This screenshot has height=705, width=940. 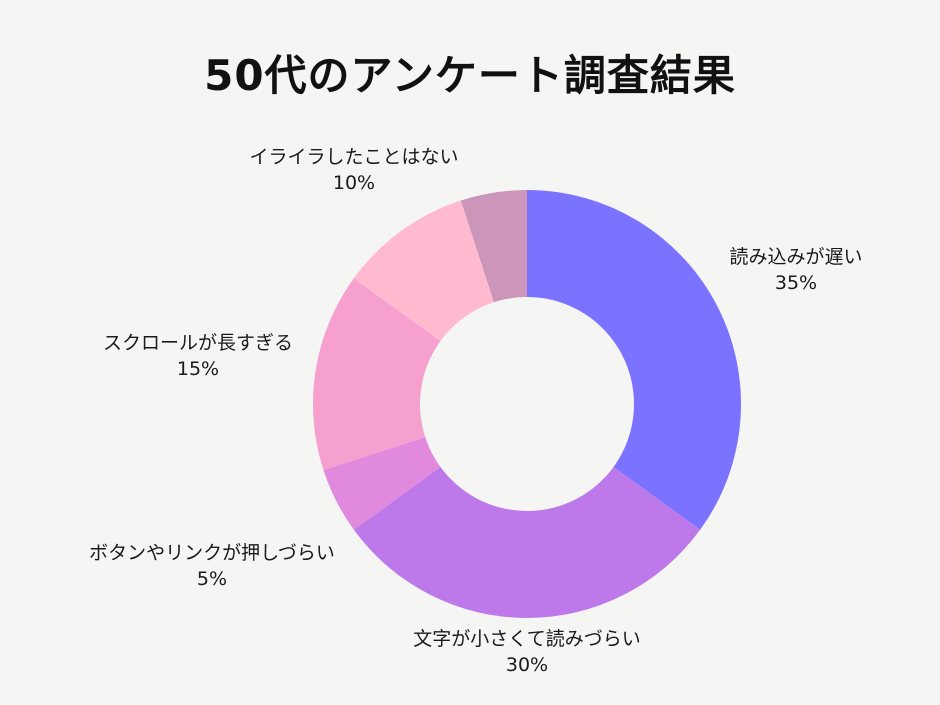 I want to click on label-small-text: 文字が小さくて読みづらい 30%, so click(x=527, y=652).